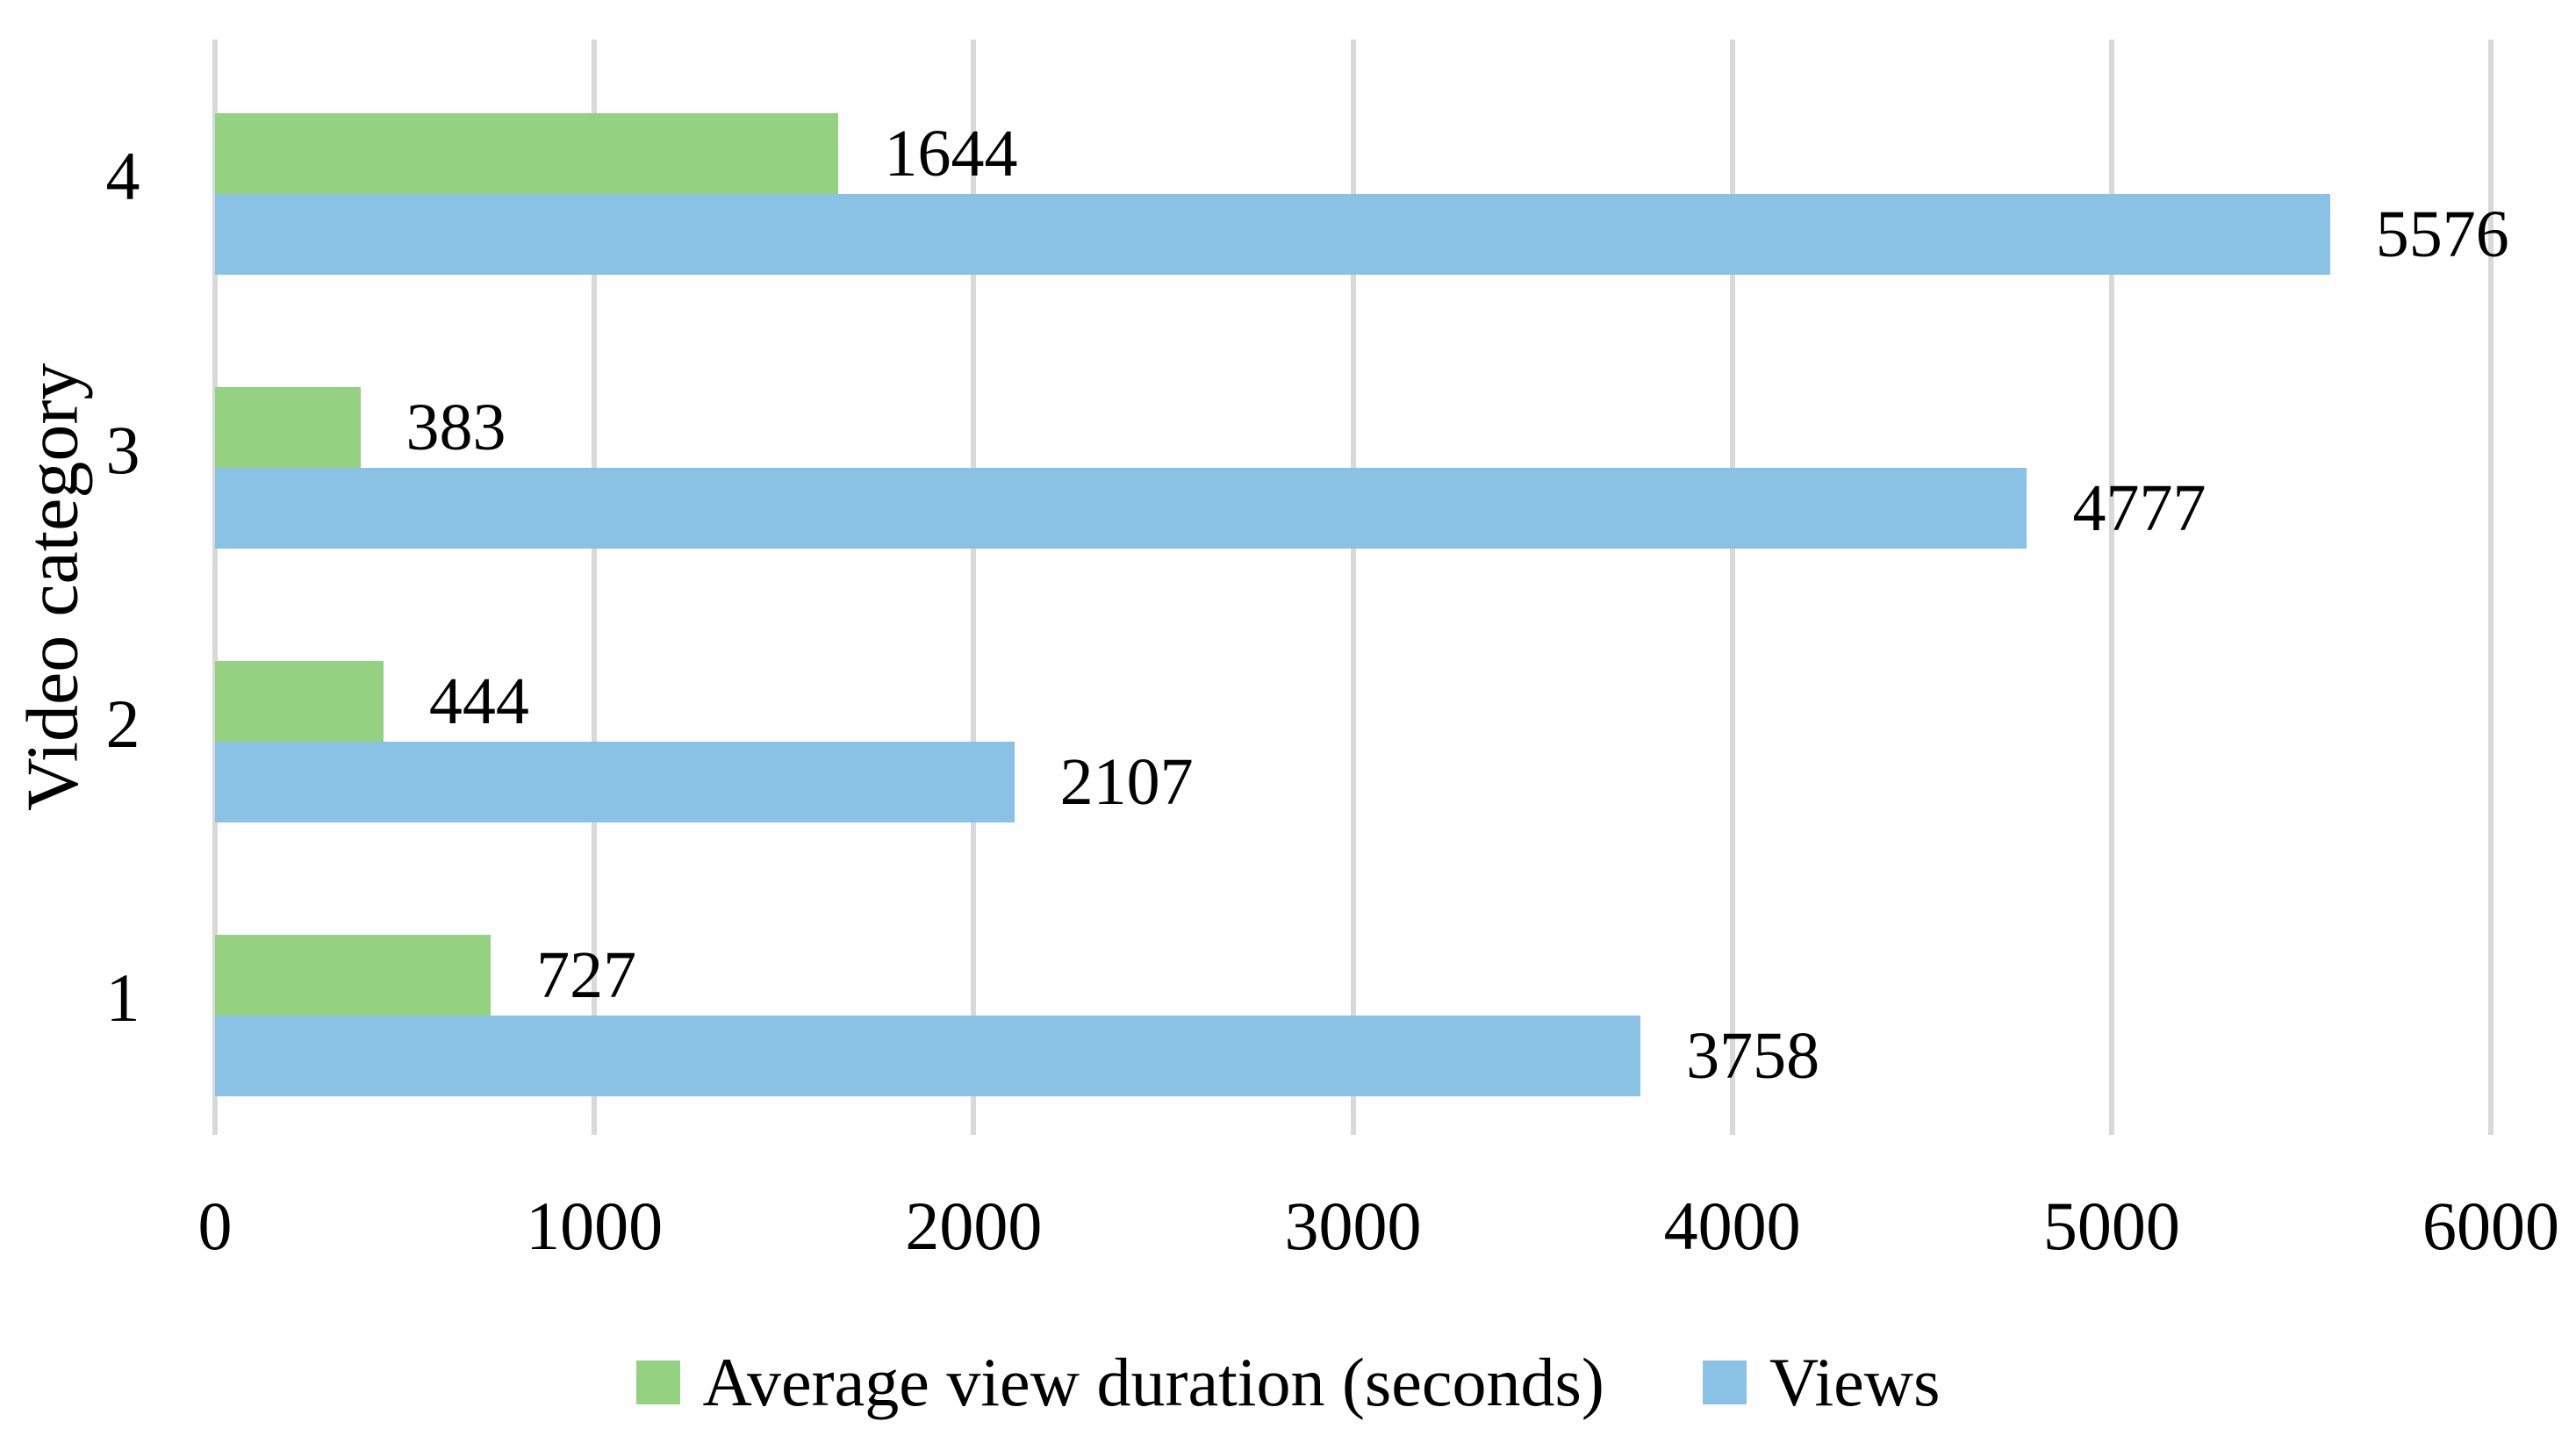 The image size is (2576, 1436). What do you see at coordinates (1855, 1382) in the screenshot?
I see `legend-label-views: Views` at bounding box center [1855, 1382].